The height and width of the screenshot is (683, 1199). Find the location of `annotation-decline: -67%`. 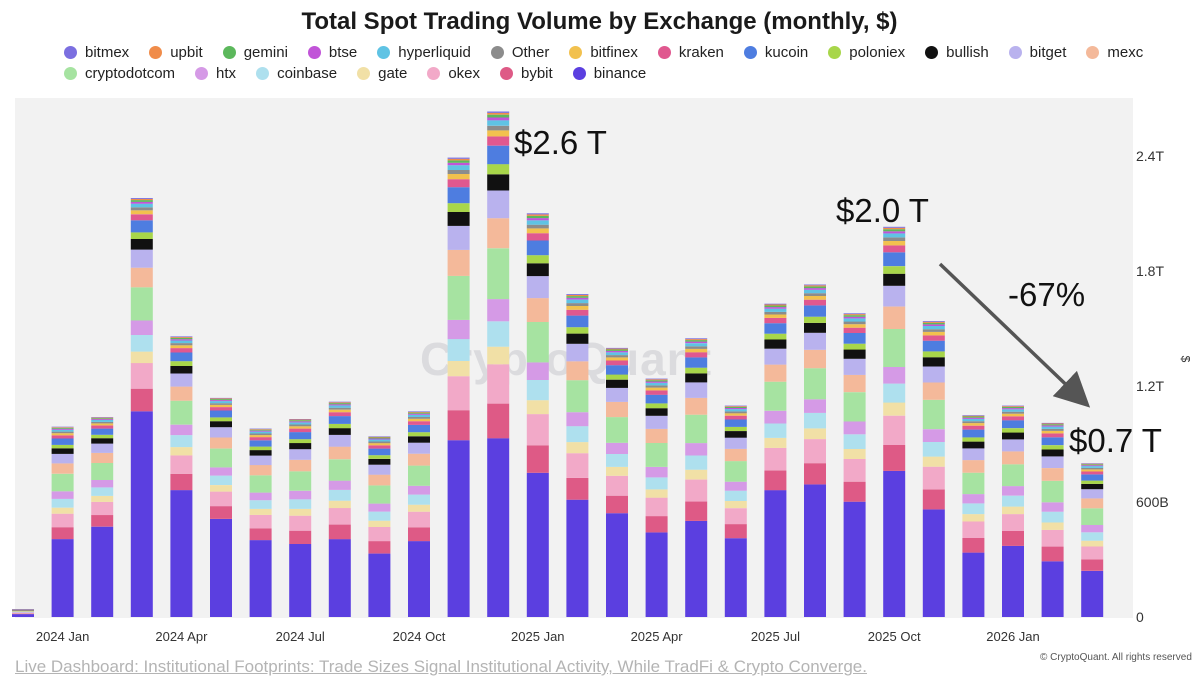

annotation-decline: -67% is located at coordinates (1047, 294).